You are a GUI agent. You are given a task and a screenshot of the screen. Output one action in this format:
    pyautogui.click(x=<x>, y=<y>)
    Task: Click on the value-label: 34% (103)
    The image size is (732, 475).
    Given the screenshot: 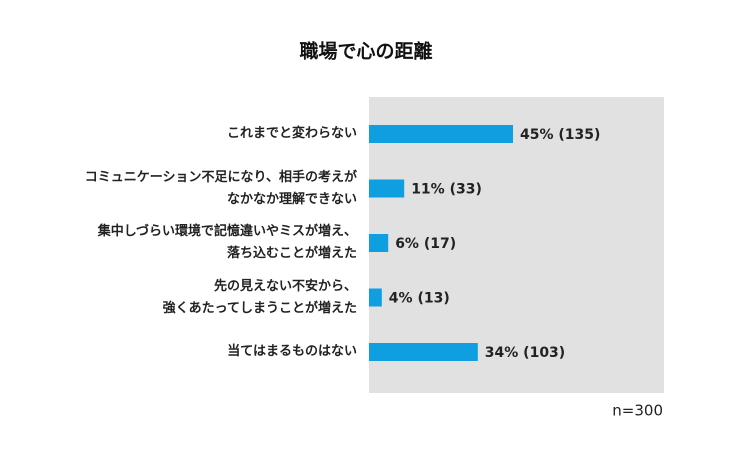 What is the action you would take?
    pyautogui.click(x=525, y=353)
    